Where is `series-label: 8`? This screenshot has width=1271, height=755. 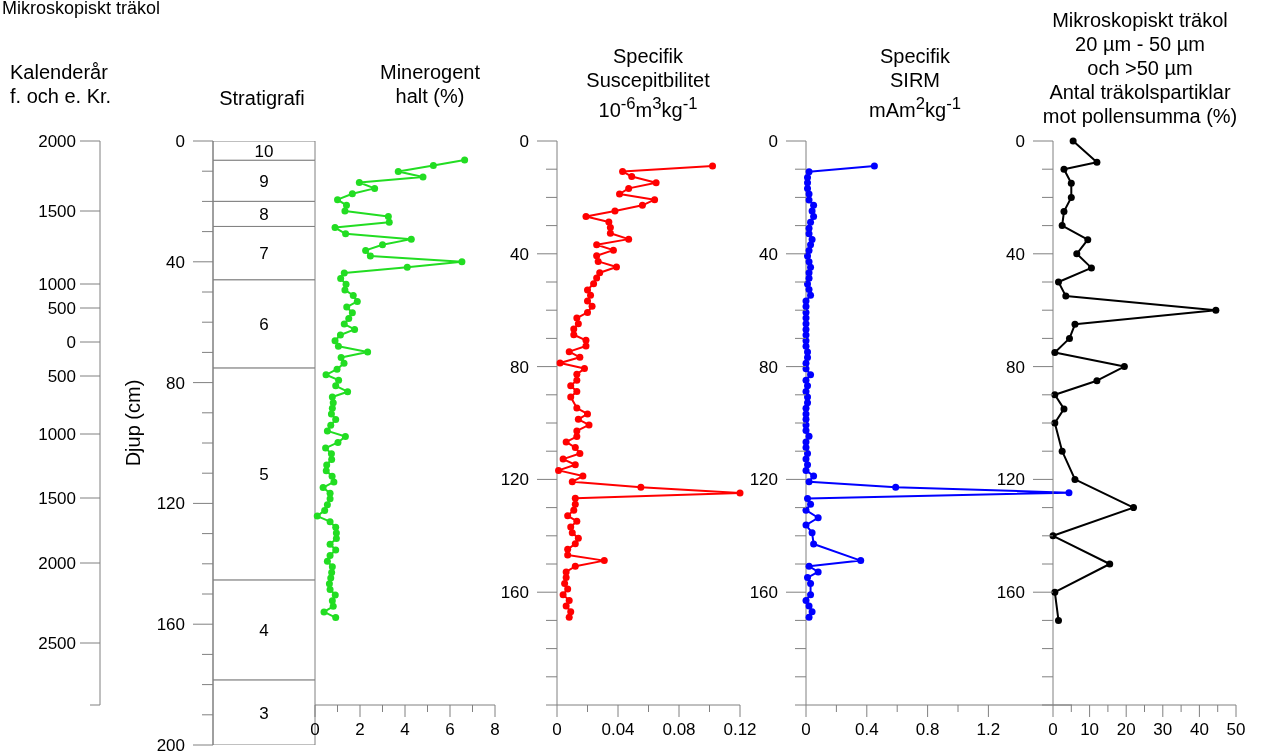 series-label: 8 is located at coordinates (264, 214).